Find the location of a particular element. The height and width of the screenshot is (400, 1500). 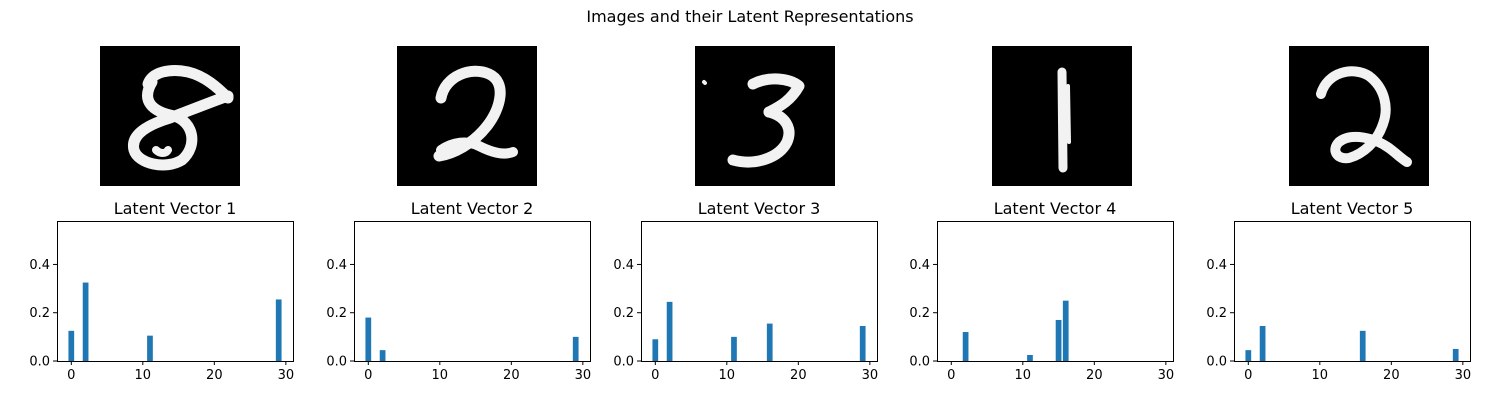

panel-4: Latent Vector 4 0 10 20 30 0.0 0.2 0.4 is located at coordinates (1041, 214).